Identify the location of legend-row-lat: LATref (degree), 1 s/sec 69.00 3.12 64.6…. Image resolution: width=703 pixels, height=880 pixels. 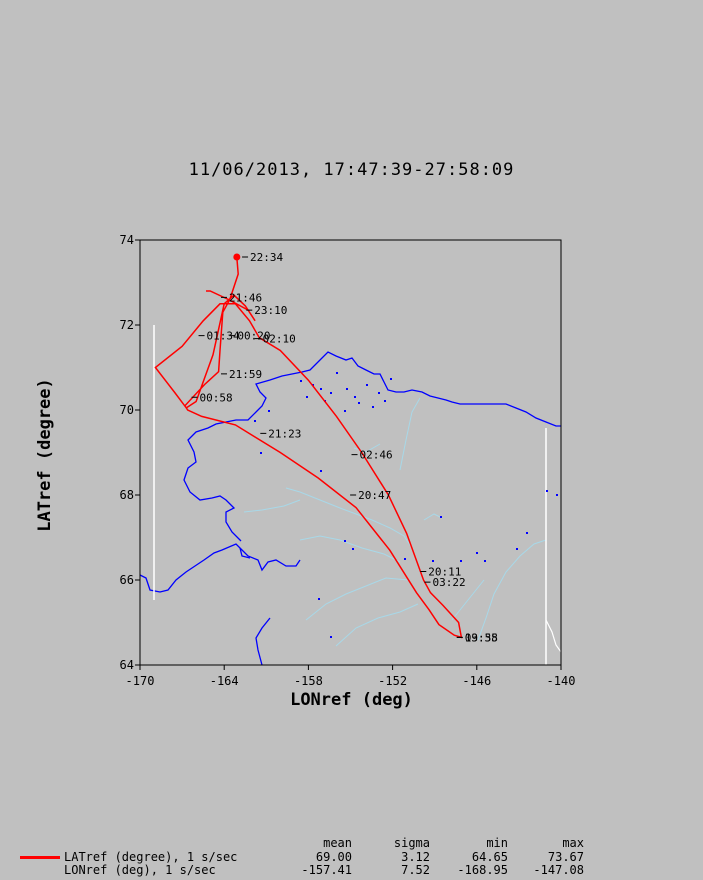
(351, 857).